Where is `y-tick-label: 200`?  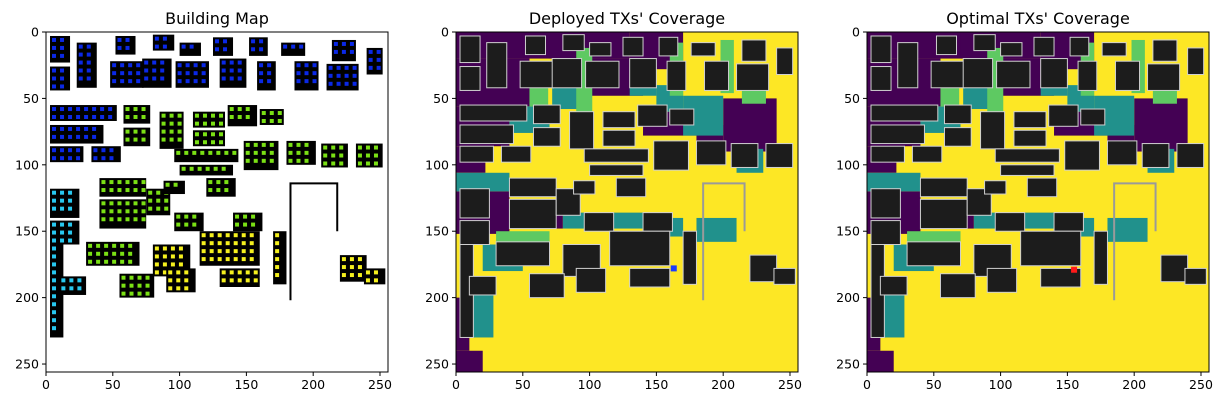 y-tick-label: 200 is located at coordinates (437, 297).